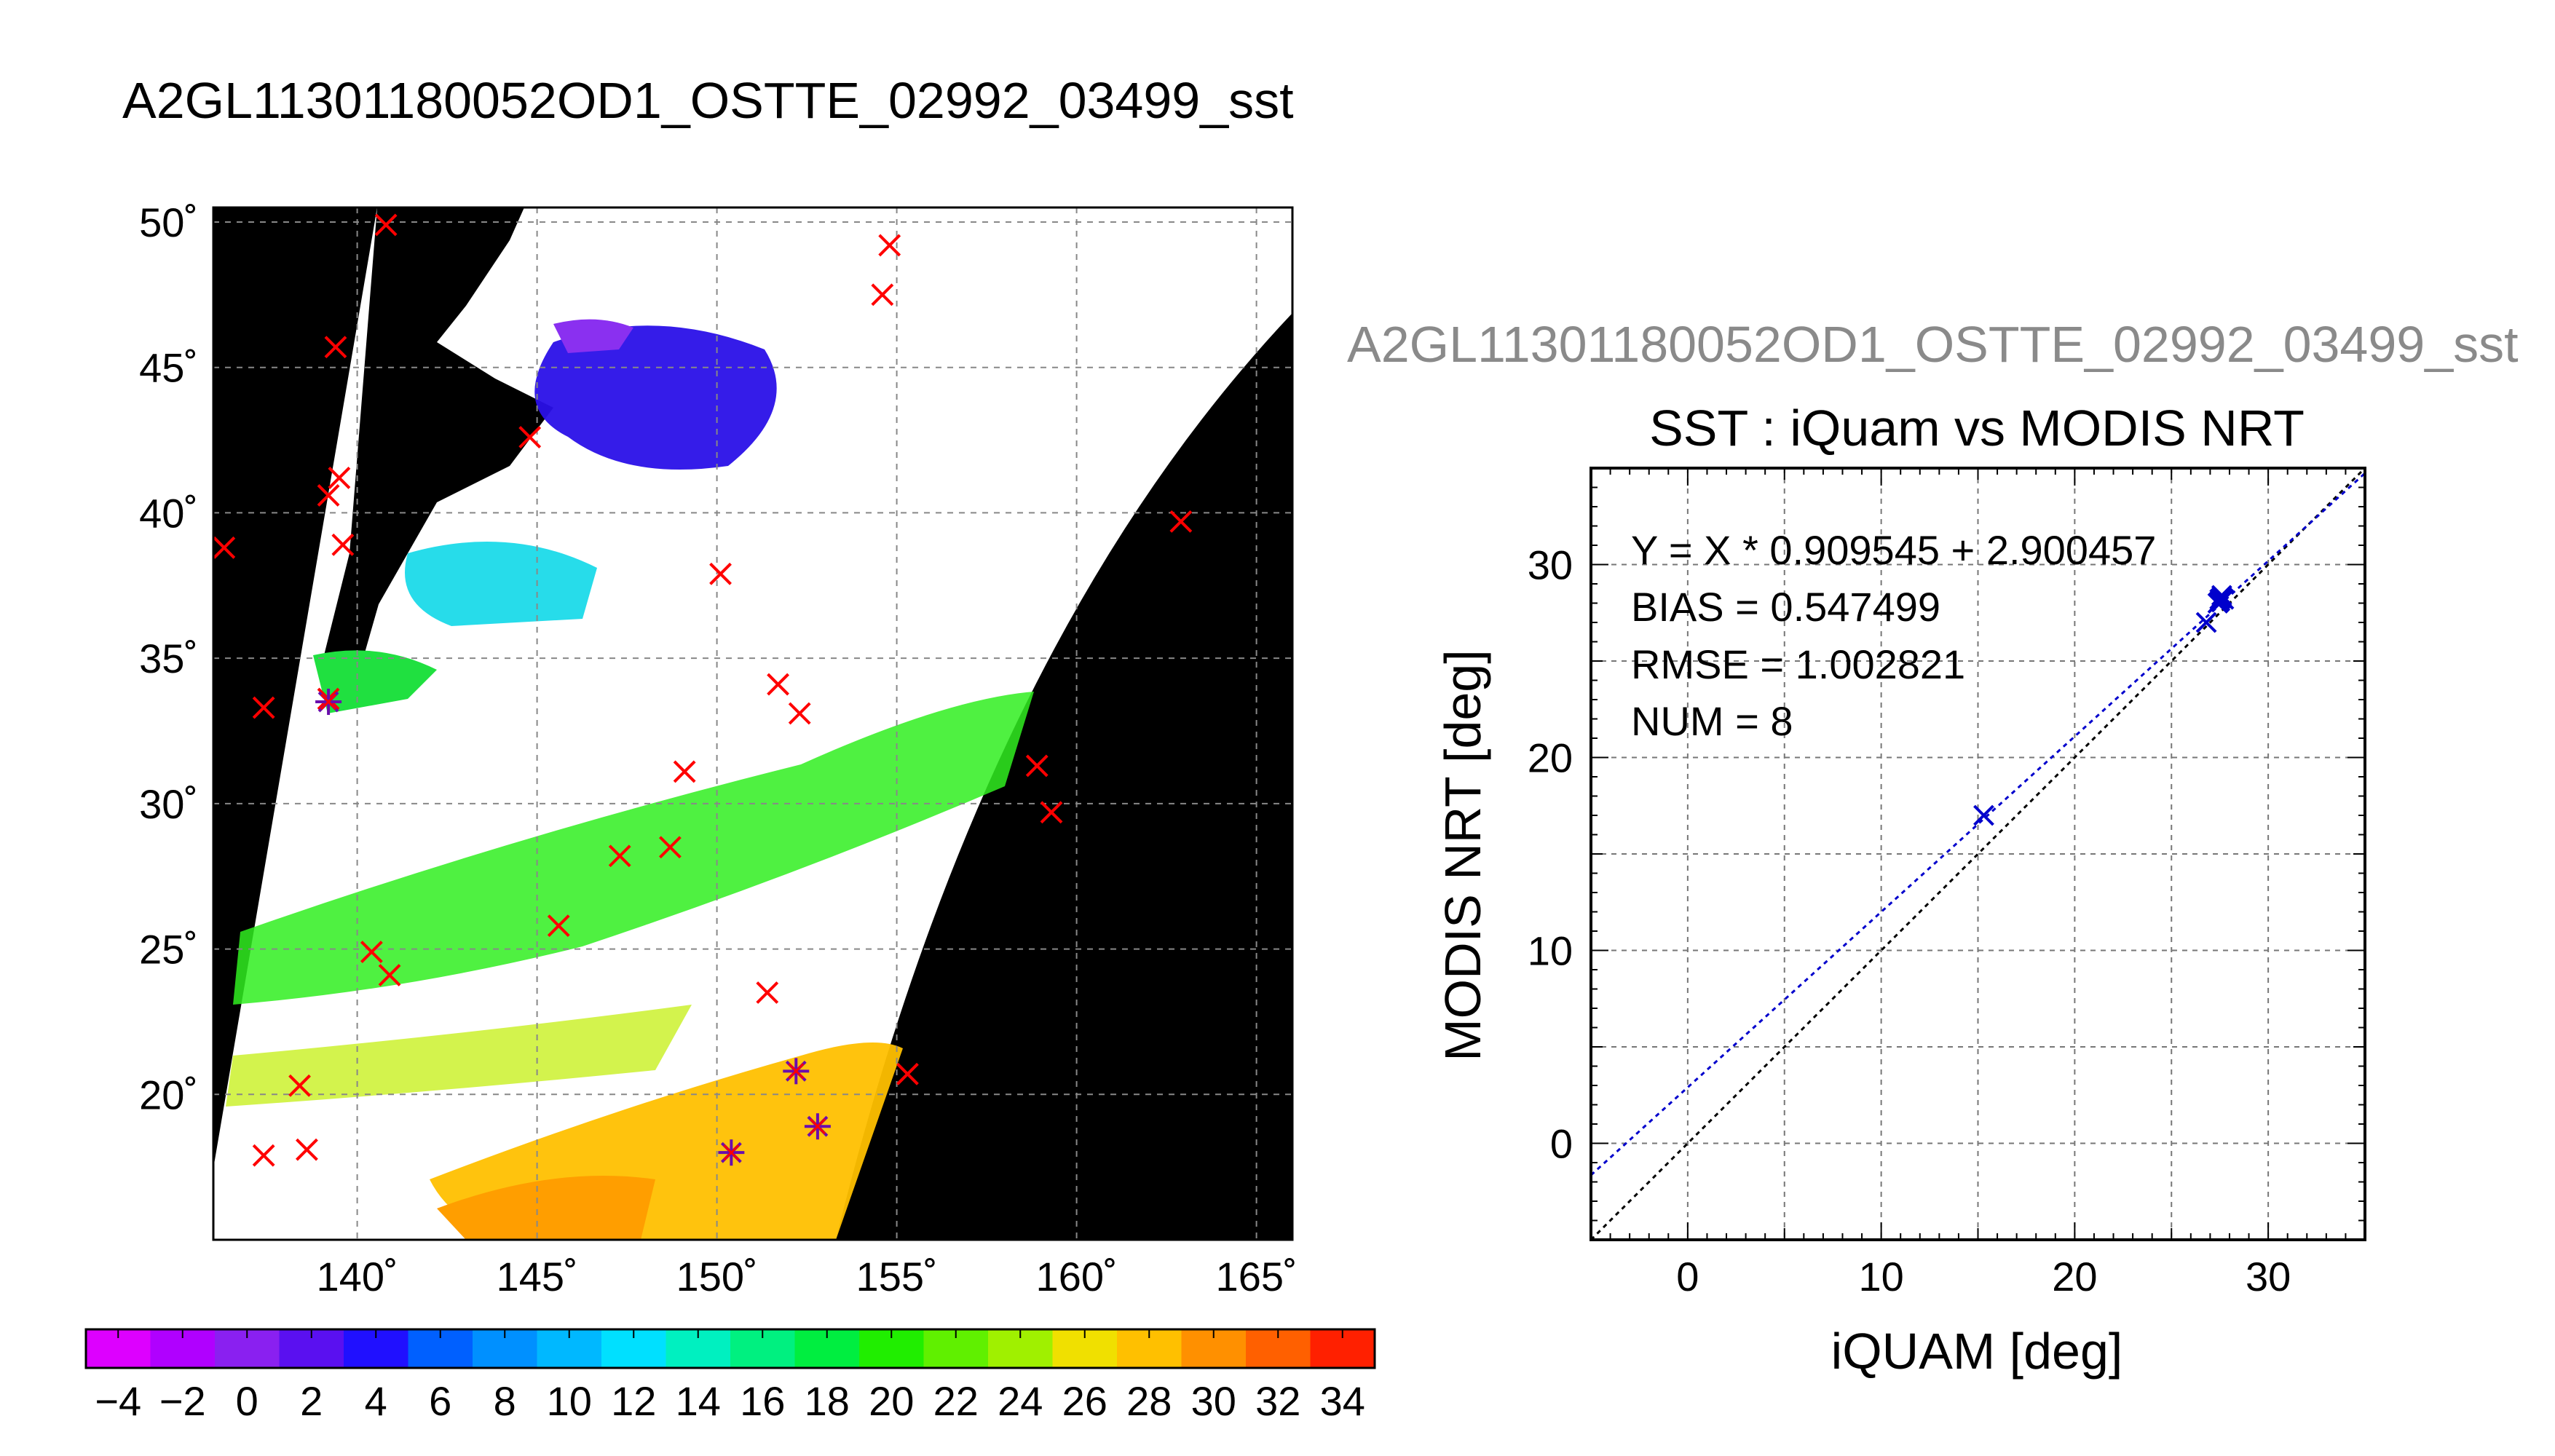 The height and width of the screenshot is (1456, 2555). Describe the element at coordinates (1550, 565) in the screenshot. I see `scatter-y-tick-label: 30` at that location.